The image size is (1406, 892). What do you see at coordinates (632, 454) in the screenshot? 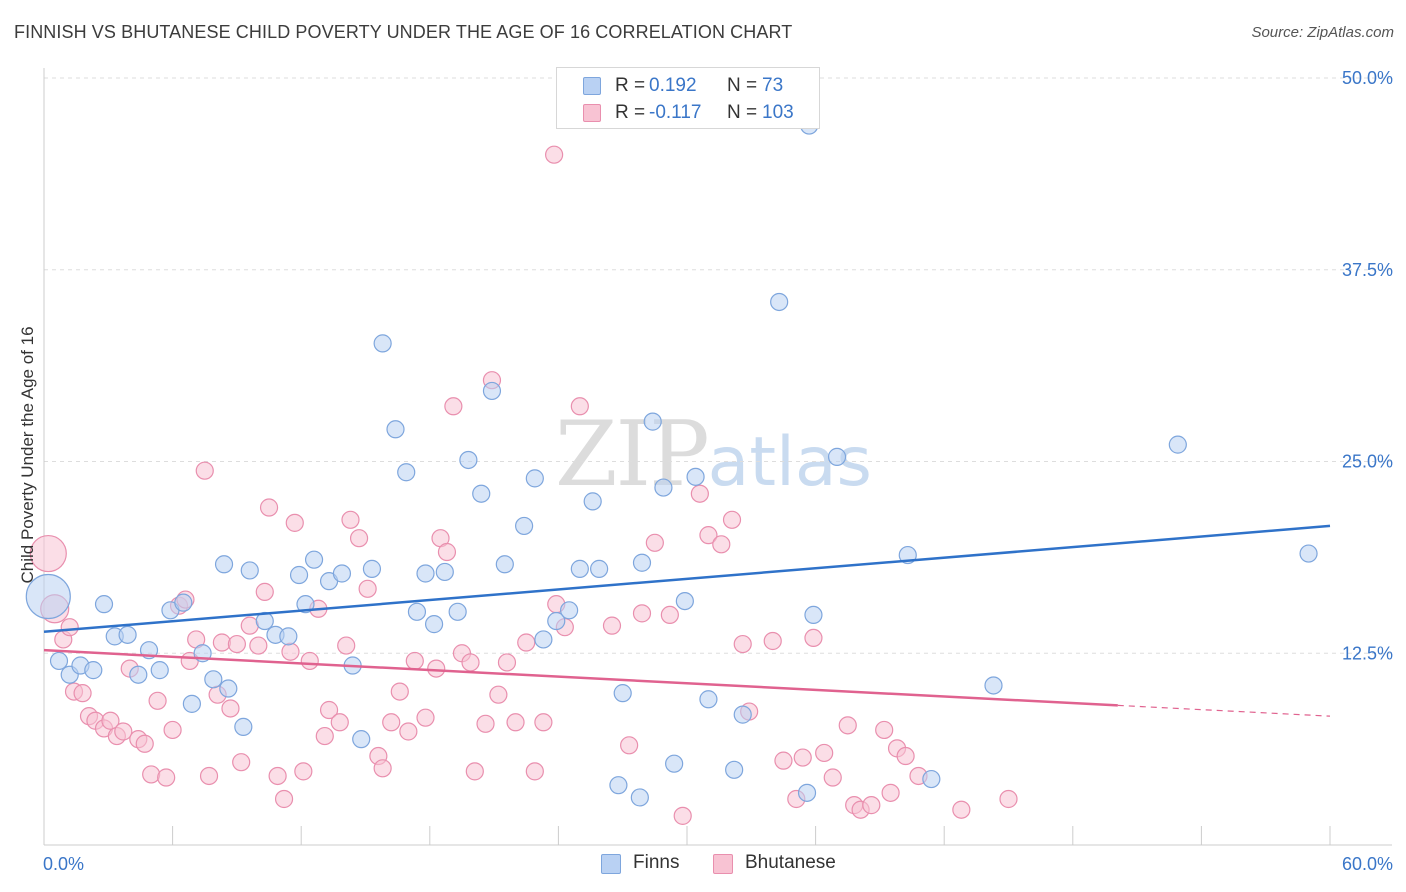
I see `watermark-zip: ZIP` at bounding box center [632, 454].